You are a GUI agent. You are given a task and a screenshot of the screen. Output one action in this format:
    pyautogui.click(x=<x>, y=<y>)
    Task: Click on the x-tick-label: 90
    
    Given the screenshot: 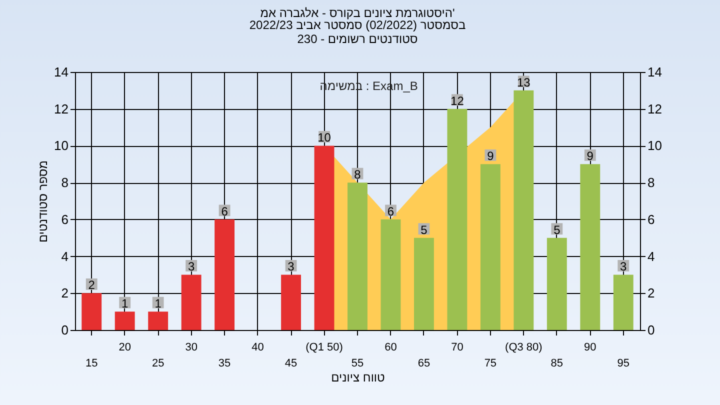 What is the action you would take?
    pyautogui.click(x=590, y=348)
    